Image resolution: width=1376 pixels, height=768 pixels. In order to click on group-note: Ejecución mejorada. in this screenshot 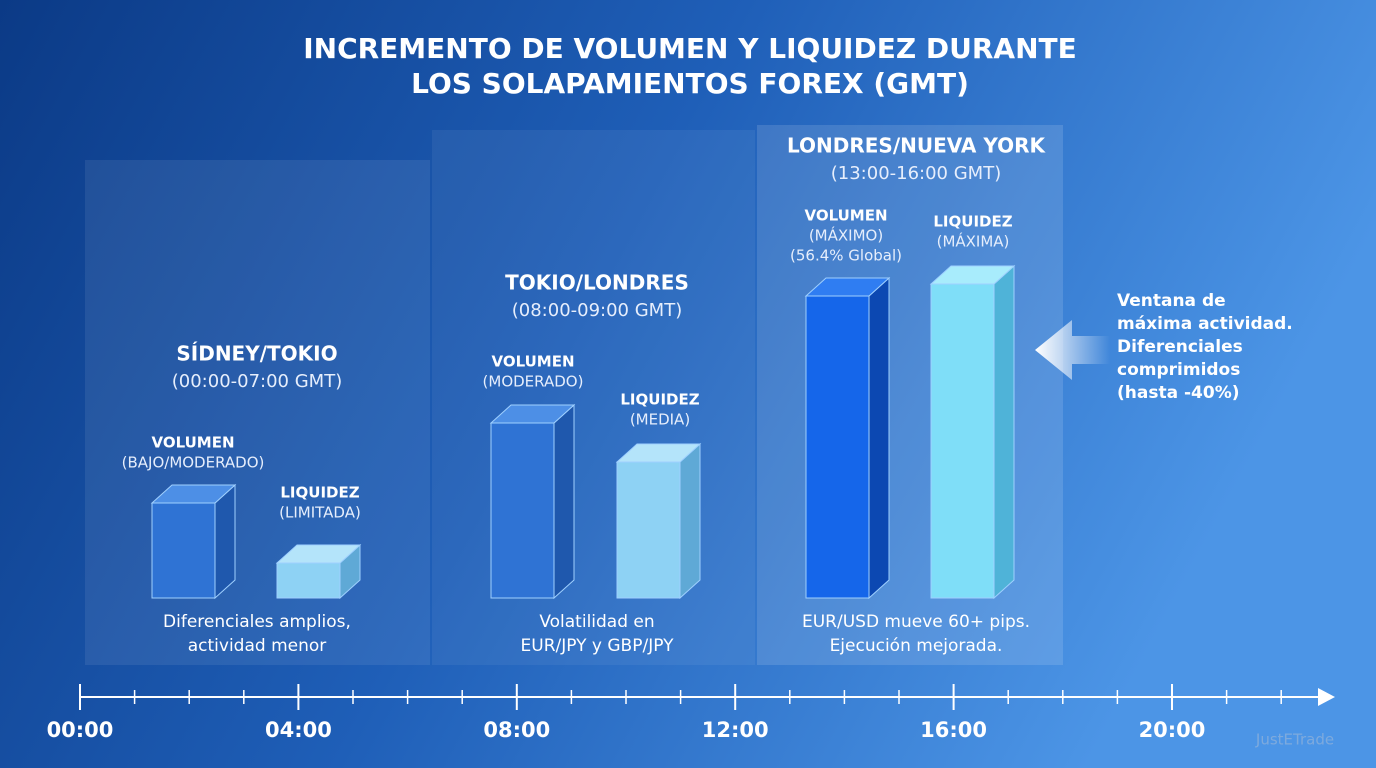, I will do `click(916, 646)`.